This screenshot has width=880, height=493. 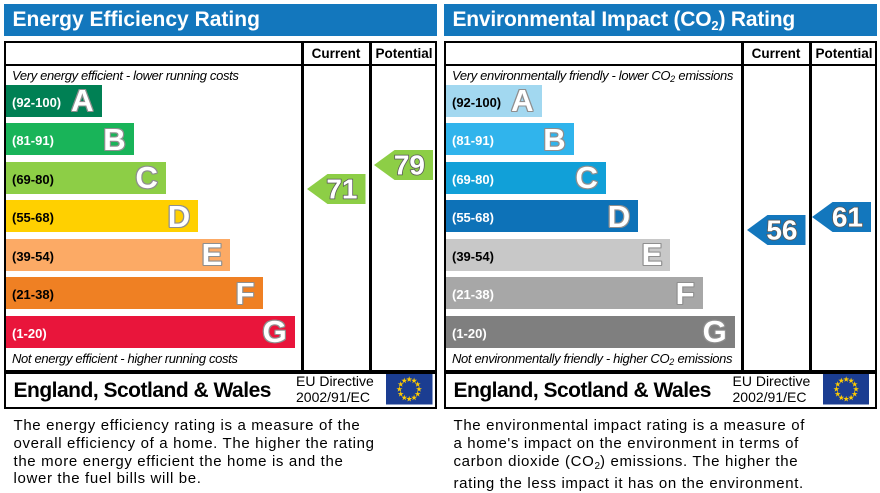 What do you see at coordinates (847, 217) in the screenshot?
I see `svg-text: 61` at bounding box center [847, 217].